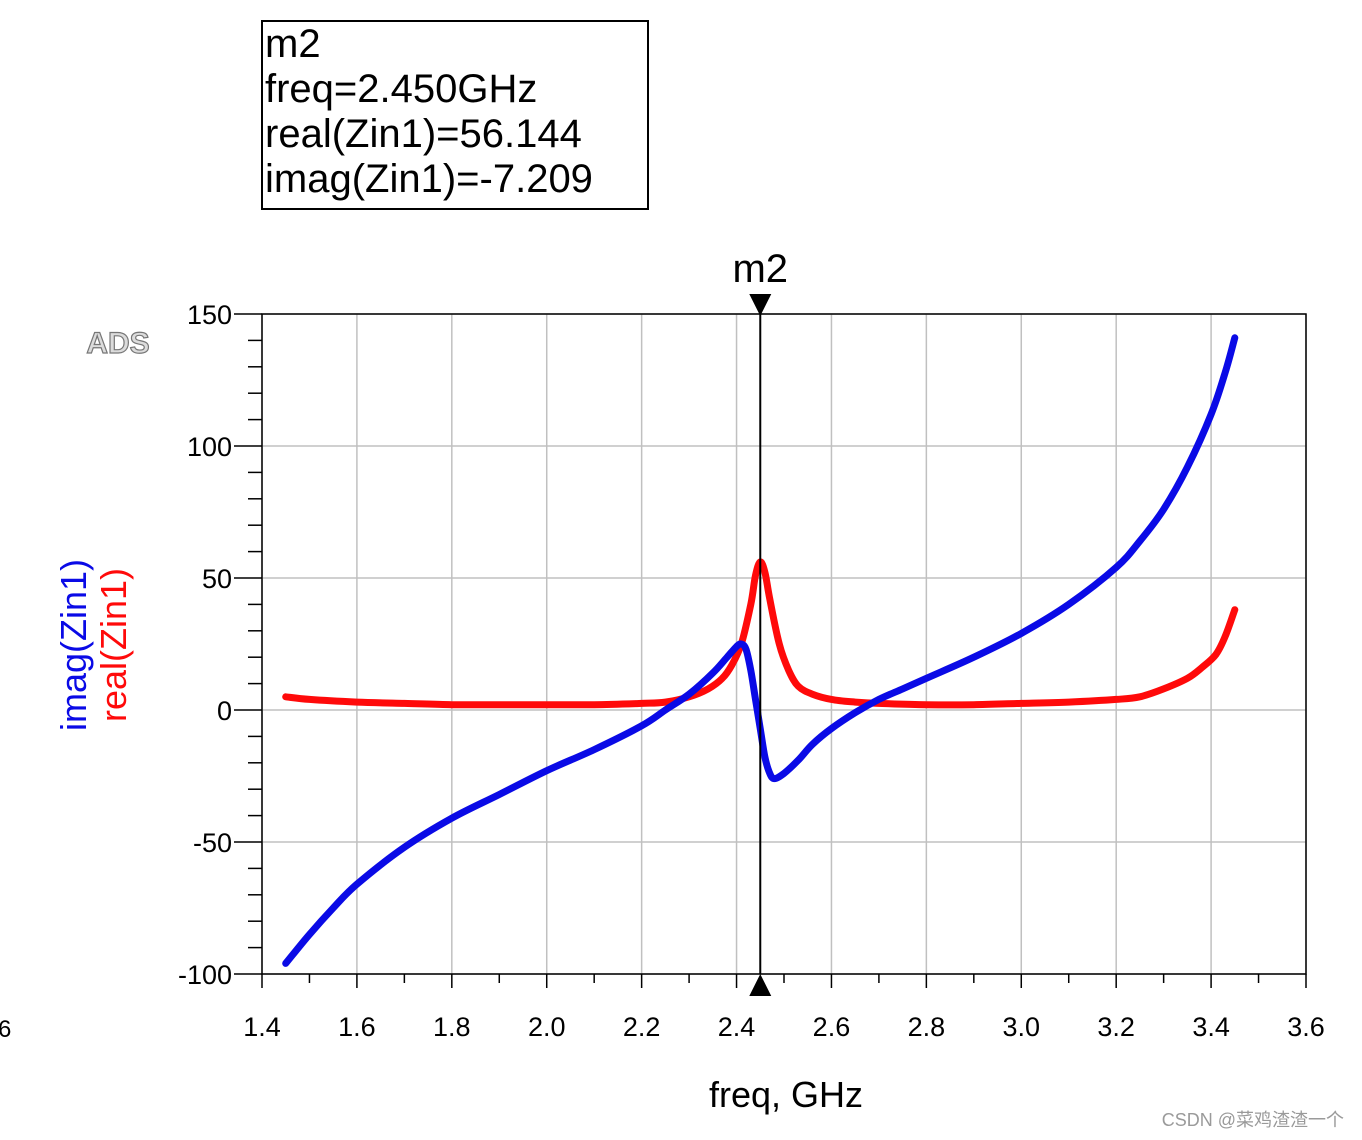 The width and height of the screenshot is (1362, 1140). Describe the element at coordinates (429, 179) in the screenshot. I see `marker-readout-imag: imag(Zin1)=-7.209` at that location.